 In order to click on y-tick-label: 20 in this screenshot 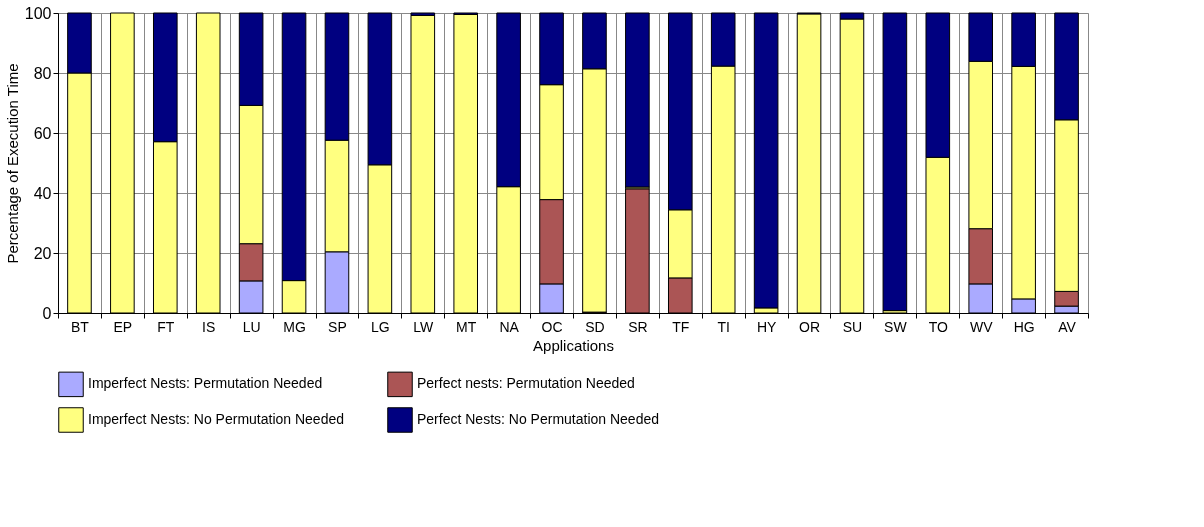, I will do `click(42, 253)`.